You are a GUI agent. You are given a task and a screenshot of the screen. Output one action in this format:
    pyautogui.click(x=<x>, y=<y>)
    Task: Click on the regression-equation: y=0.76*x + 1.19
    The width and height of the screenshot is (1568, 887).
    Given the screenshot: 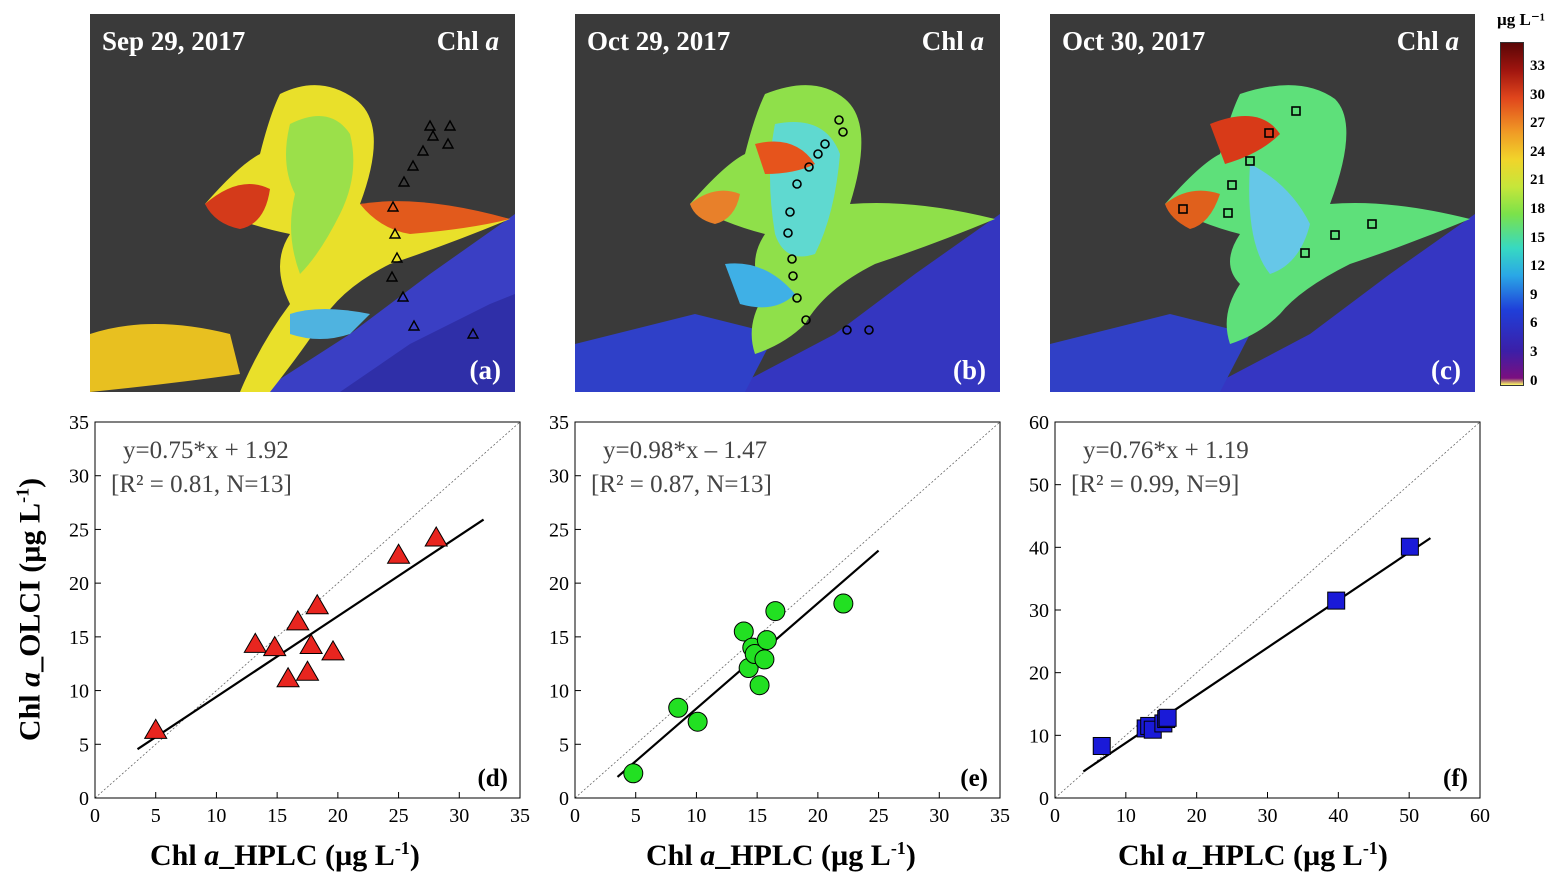 What is the action you would take?
    pyautogui.click(x=1166, y=450)
    